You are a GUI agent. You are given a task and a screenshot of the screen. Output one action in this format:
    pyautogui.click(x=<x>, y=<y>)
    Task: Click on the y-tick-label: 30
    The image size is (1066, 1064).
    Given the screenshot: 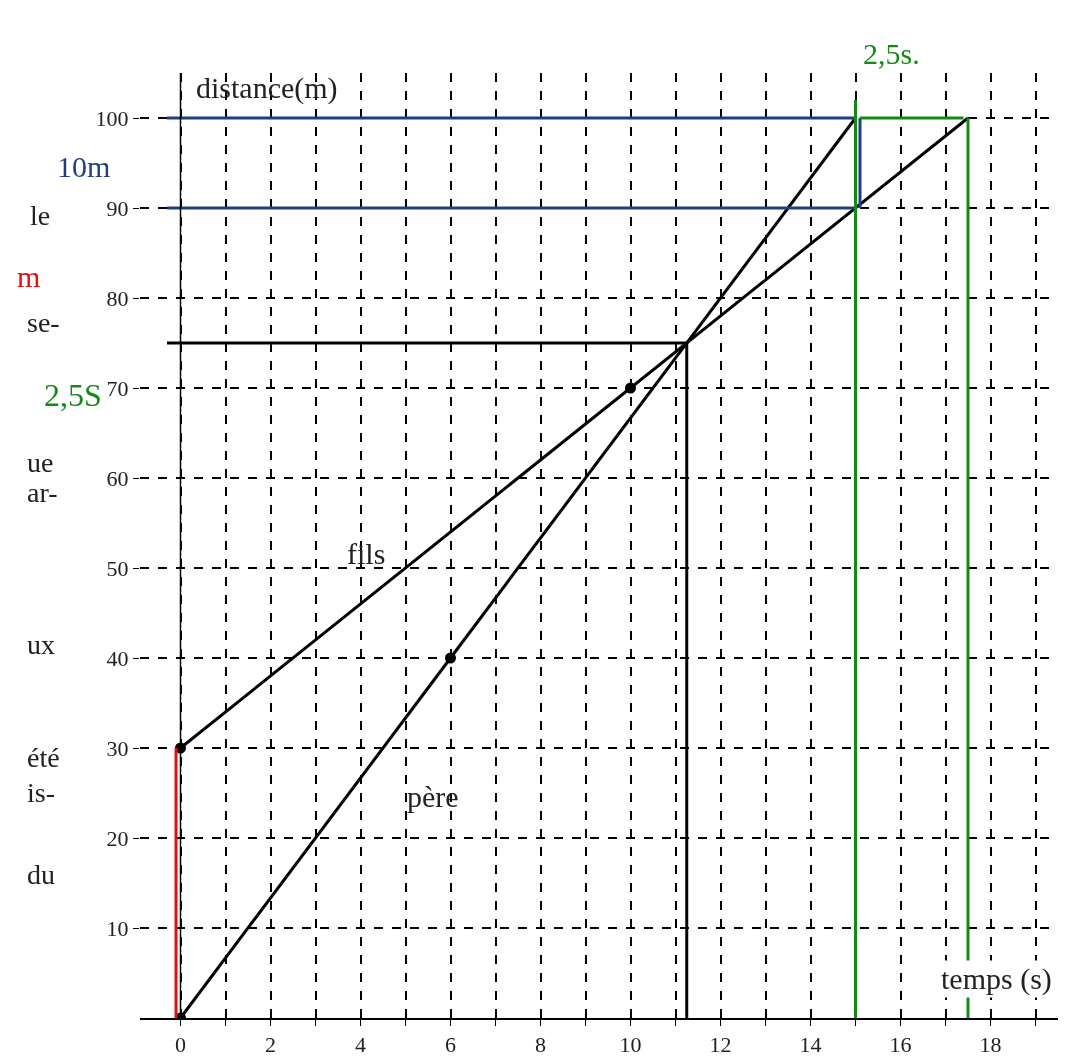 What is the action you would take?
    pyautogui.click(x=117, y=748)
    